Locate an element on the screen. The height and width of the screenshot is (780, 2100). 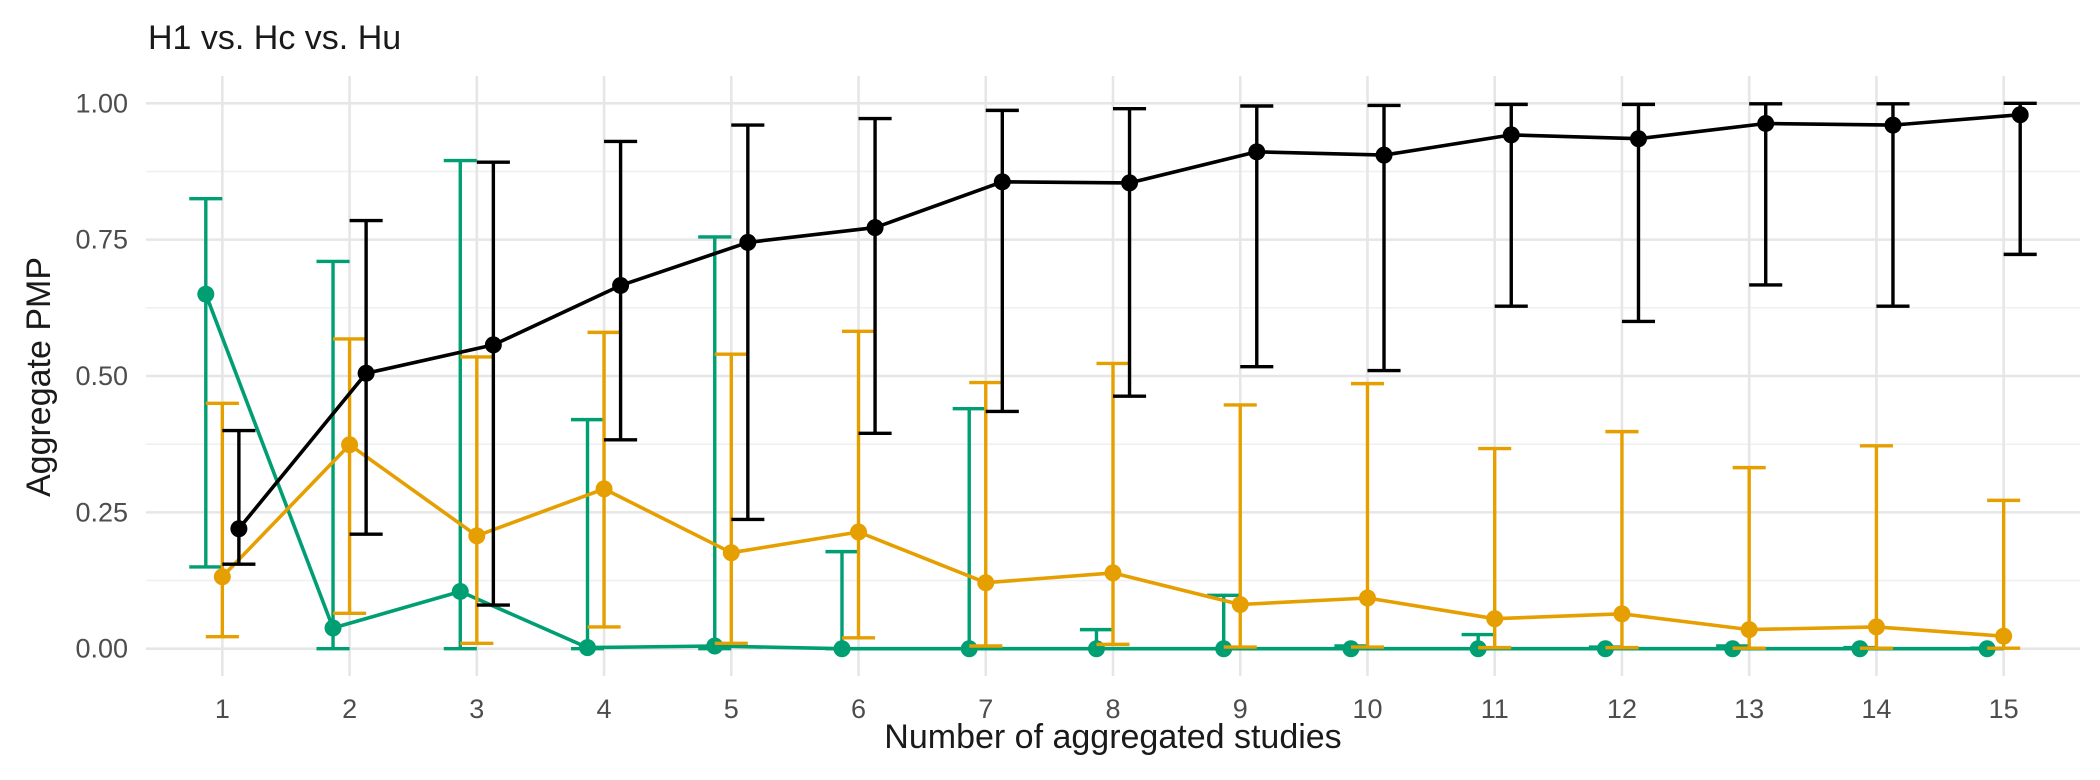
x-tick-label: 13 is located at coordinates (1749, 709).